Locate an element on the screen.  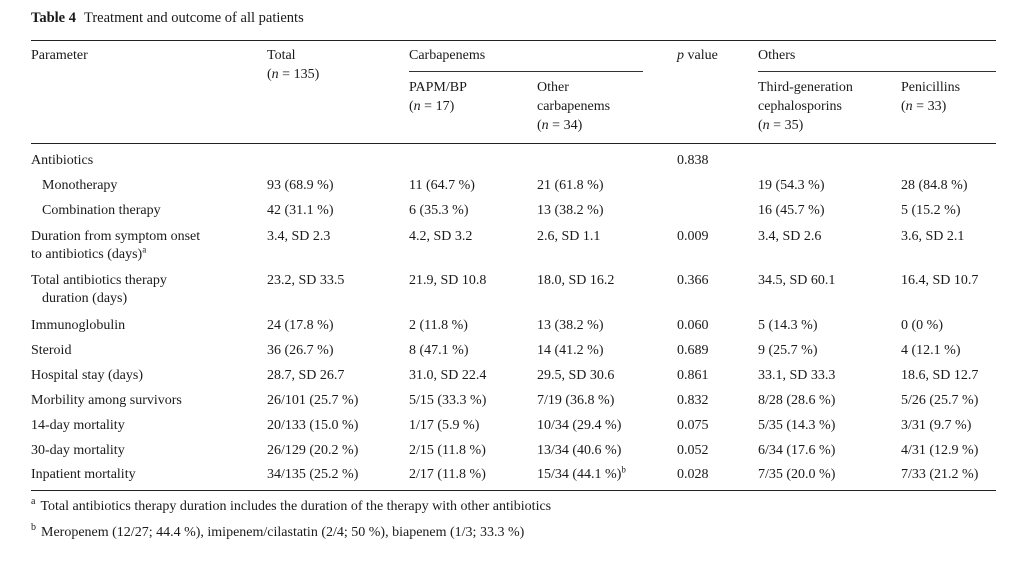
footnote-mark-a: a is located at coordinates (144, 249).